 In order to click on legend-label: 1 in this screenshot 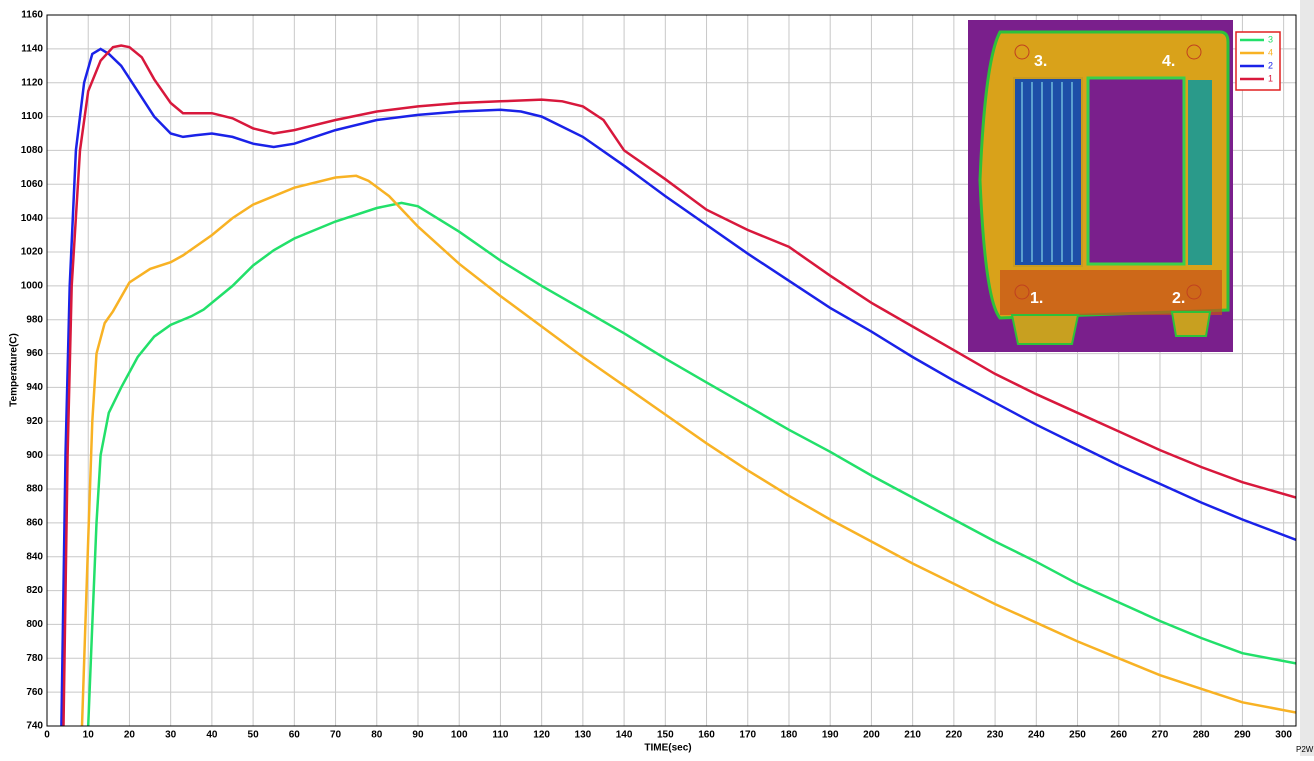, I will do `click(1270, 78)`.